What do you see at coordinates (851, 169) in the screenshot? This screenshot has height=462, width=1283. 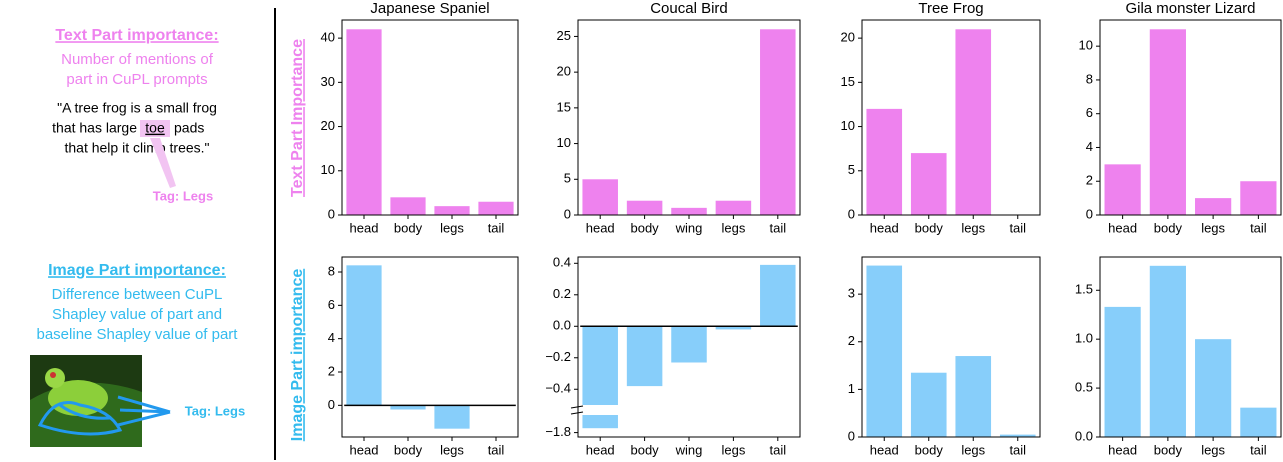 I see `y-tick-label: 5` at bounding box center [851, 169].